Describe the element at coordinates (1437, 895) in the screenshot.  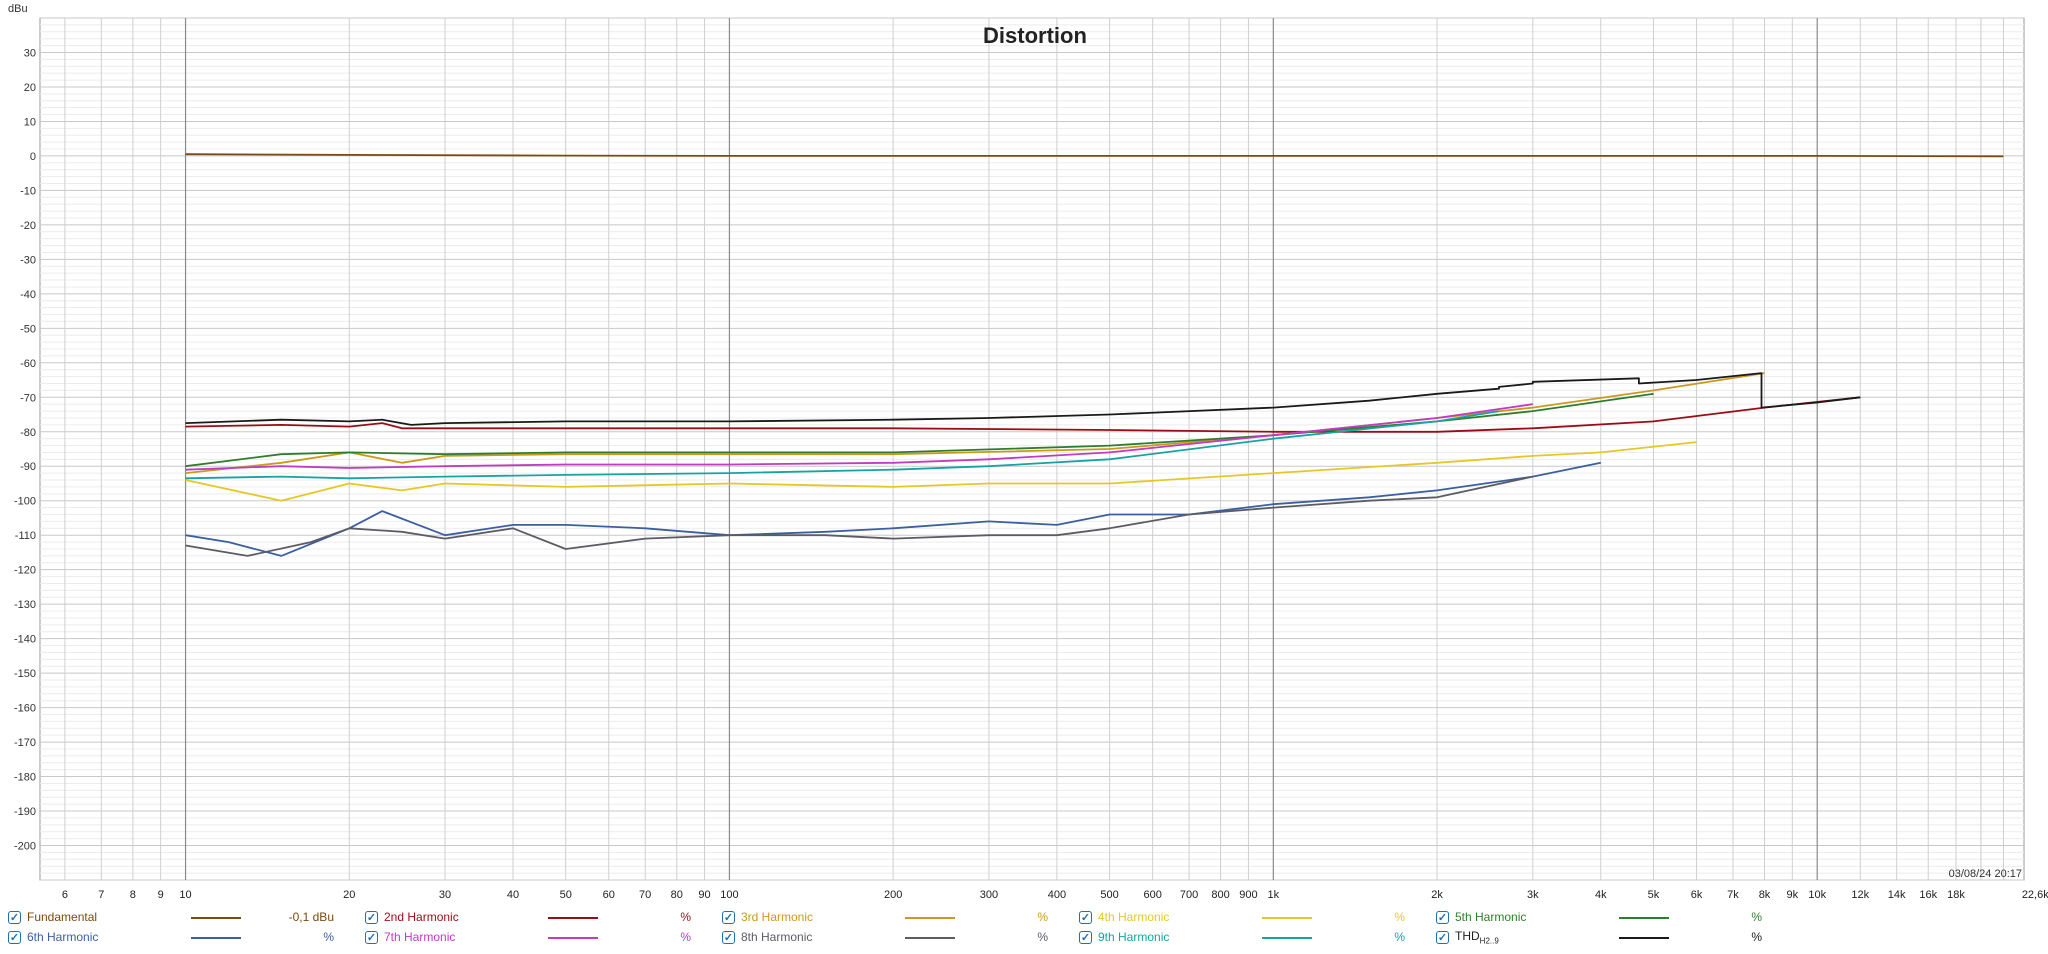
I see `x-tick-label: 2k` at that location.